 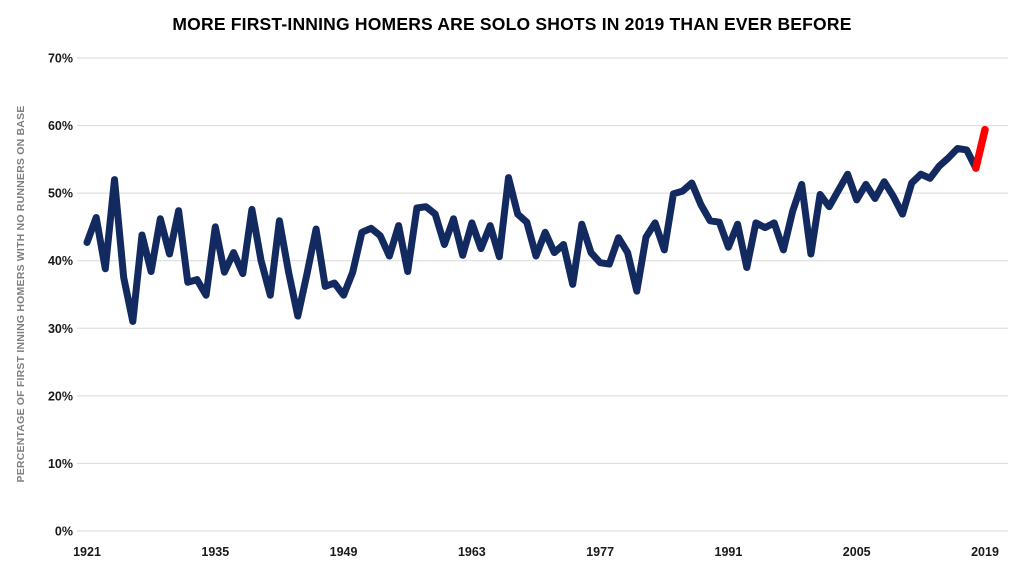 What do you see at coordinates (600, 552) in the screenshot?
I see `x-tick-label: 1977` at bounding box center [600, 552].